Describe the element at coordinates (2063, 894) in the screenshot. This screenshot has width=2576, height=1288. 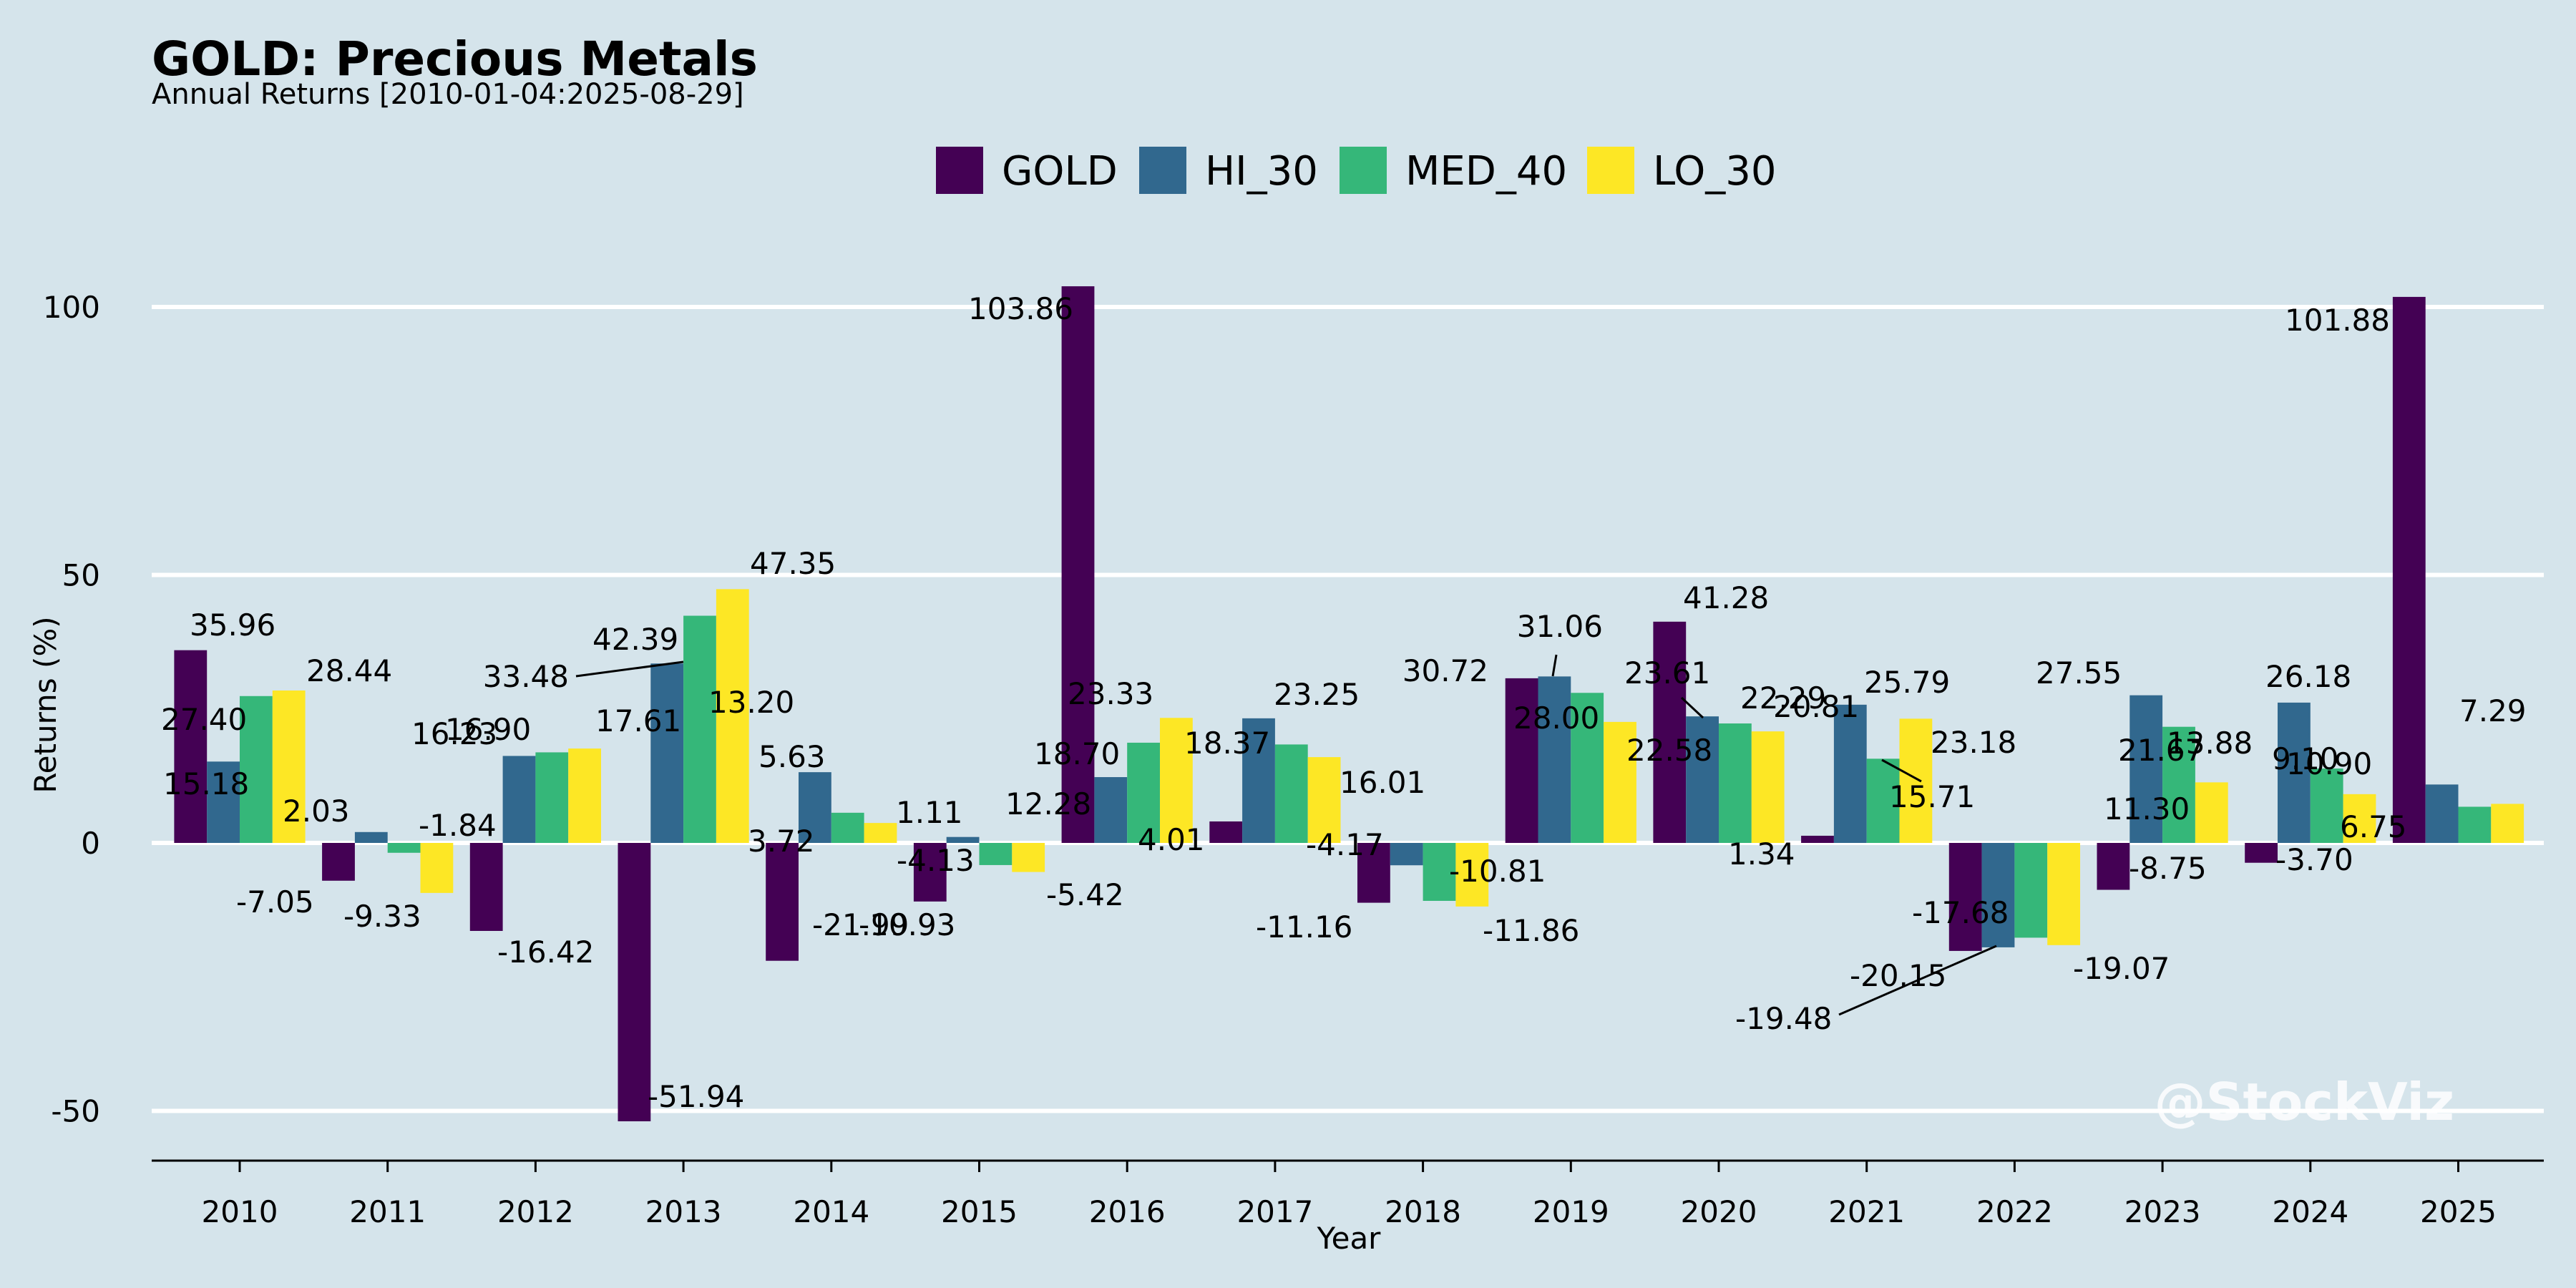
I see `bar-lo-30-2022` at that location.